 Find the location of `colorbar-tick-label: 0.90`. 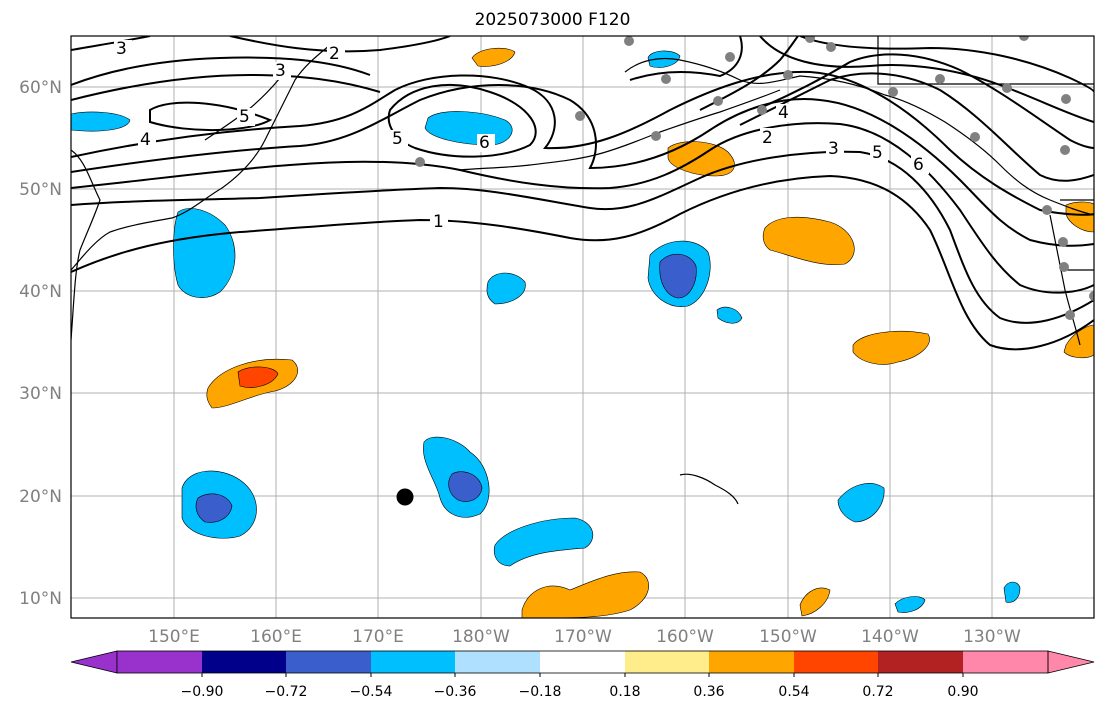

colorbar-tick-label: 0.90 is located at coordinates (962, 692).